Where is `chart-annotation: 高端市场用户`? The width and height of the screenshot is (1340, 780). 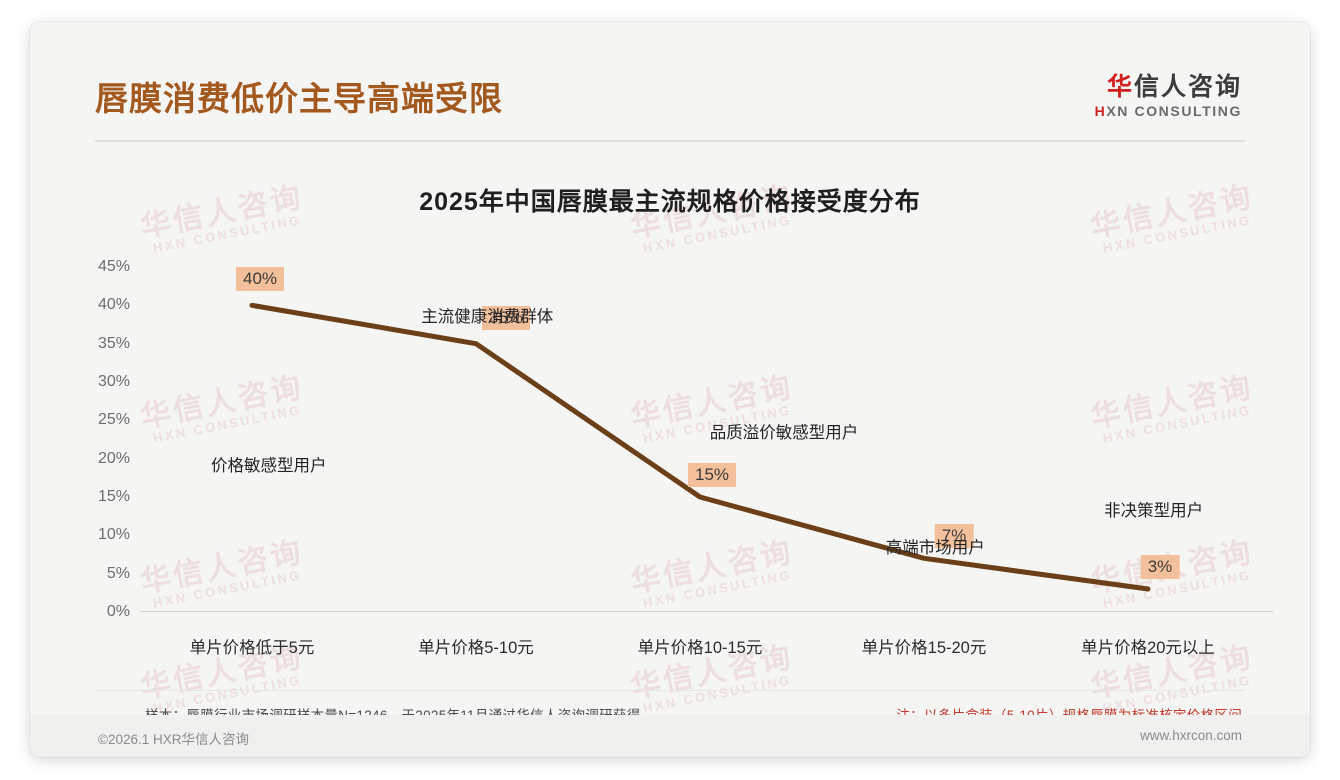 chart-annotation: 高端市场用户 is located at coordinates (935, 548).